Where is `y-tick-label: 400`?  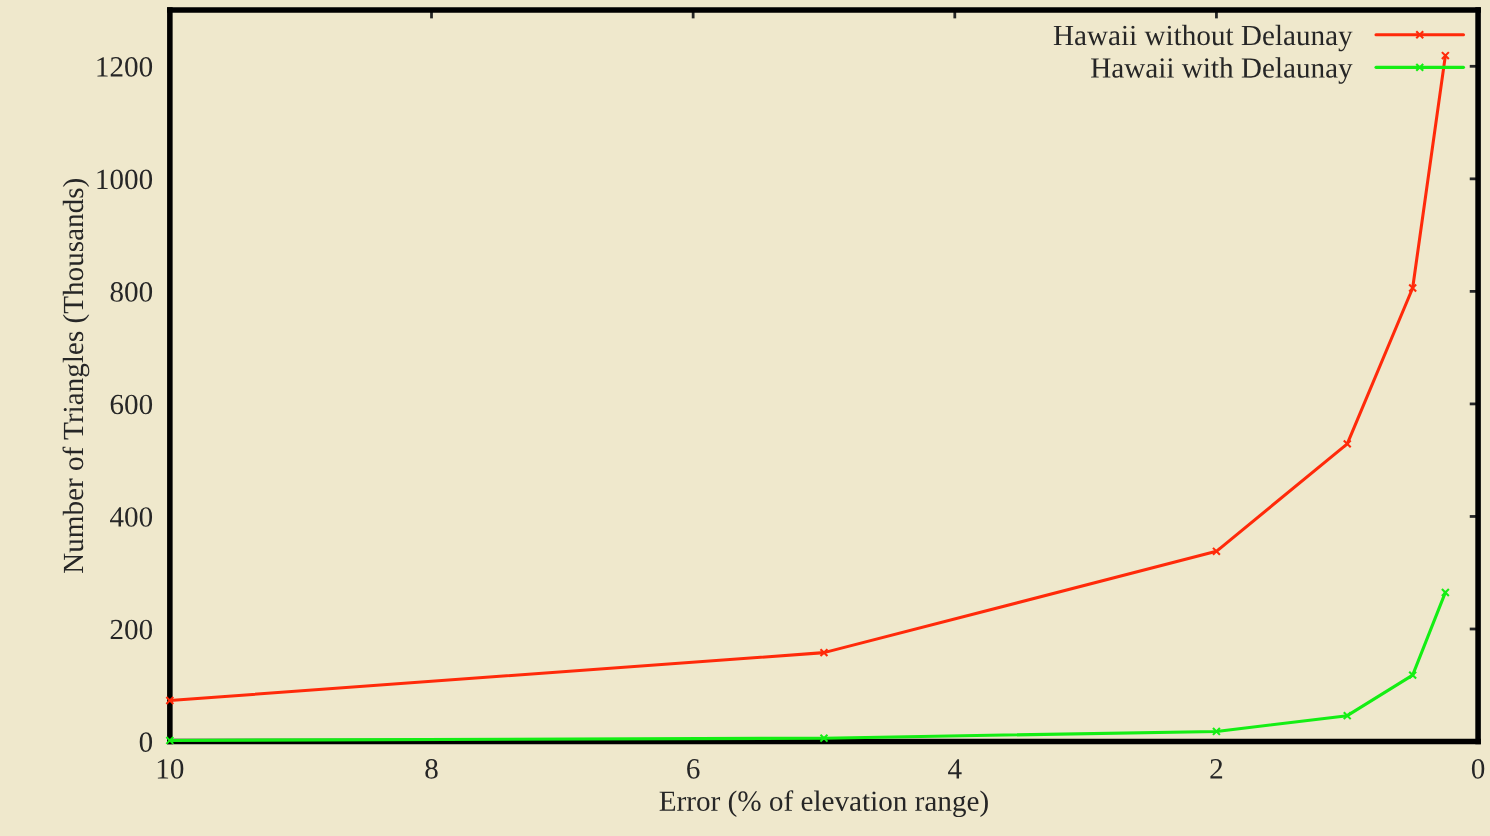
y-tick-label: 400 is located at coordinates (131, 517).